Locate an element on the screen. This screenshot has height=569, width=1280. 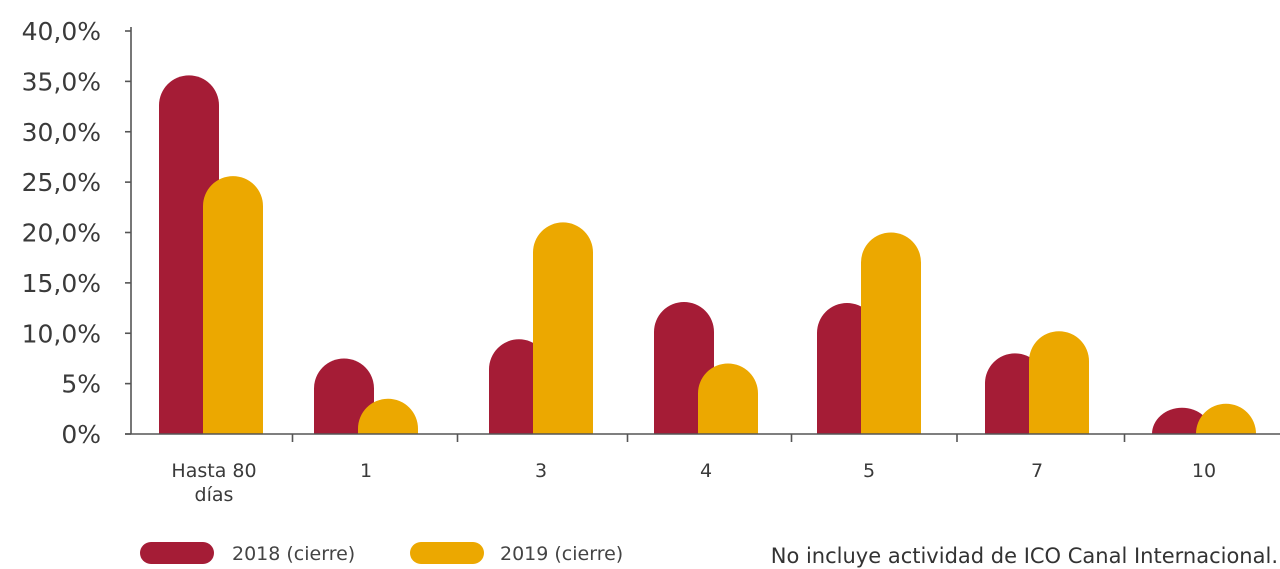
y-tick-label: 20,0% is located at coordinates (61, 233).